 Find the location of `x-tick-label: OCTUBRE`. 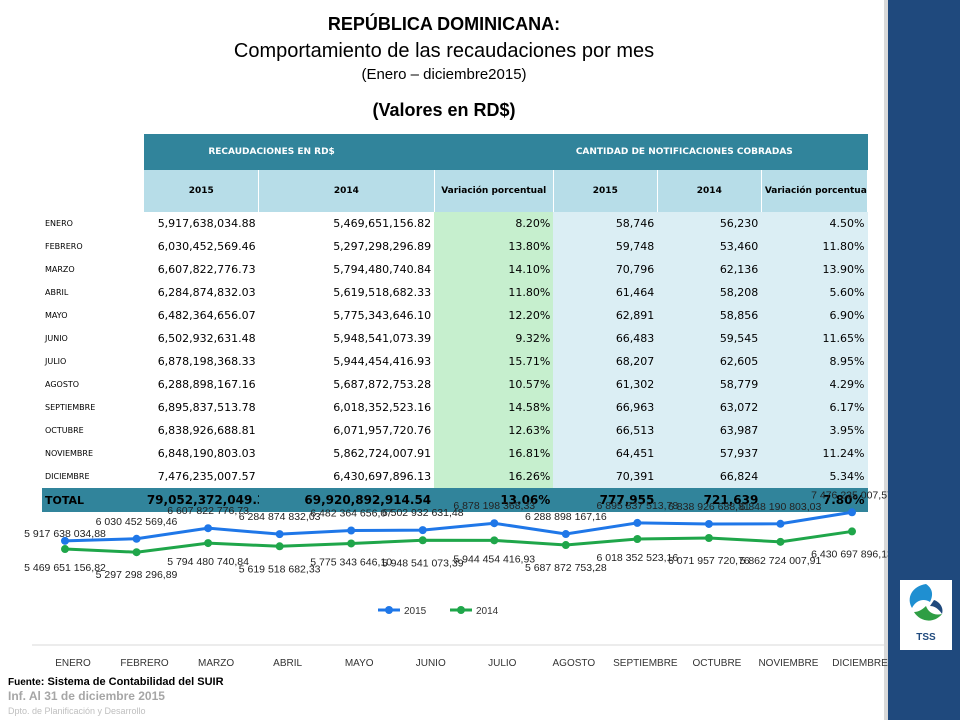

x-tick-label: OCTUBRE is located at coordinates (716, 663).